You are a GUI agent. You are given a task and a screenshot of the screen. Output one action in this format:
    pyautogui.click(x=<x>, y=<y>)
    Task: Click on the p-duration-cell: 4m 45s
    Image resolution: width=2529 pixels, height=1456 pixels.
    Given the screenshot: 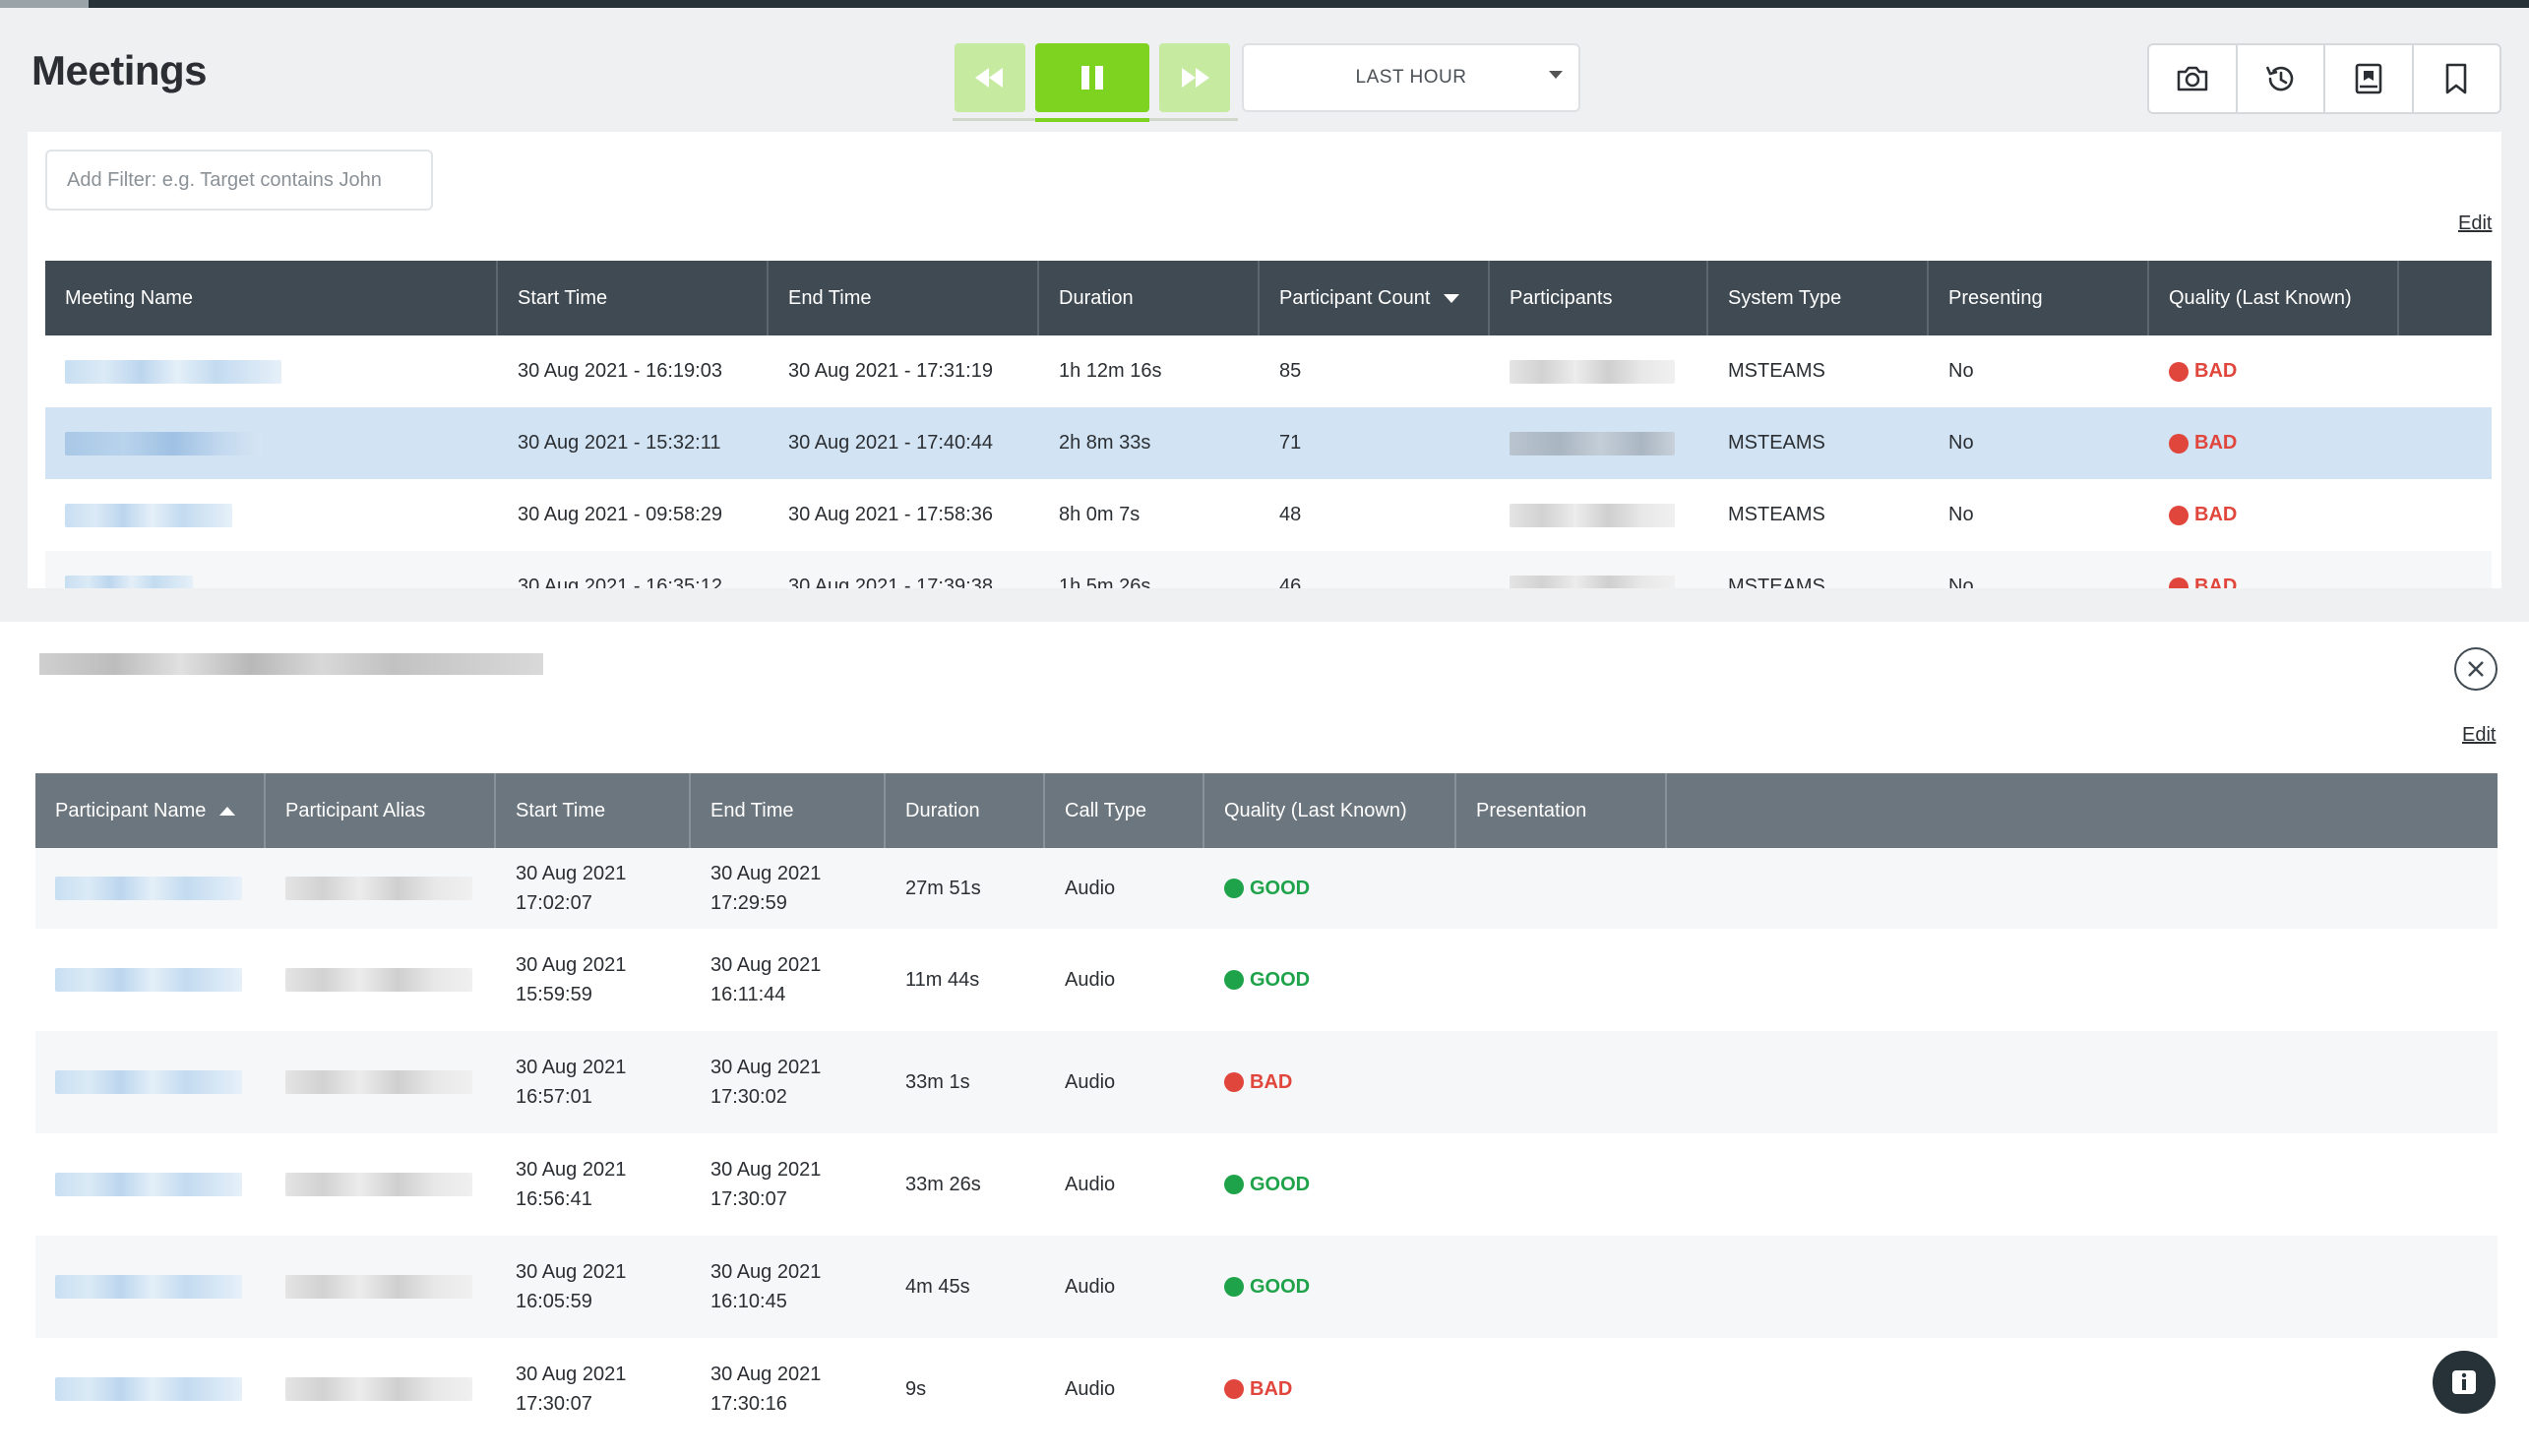 What is the action you would take?
    pyautogui.click(x=937, y=1286)
    